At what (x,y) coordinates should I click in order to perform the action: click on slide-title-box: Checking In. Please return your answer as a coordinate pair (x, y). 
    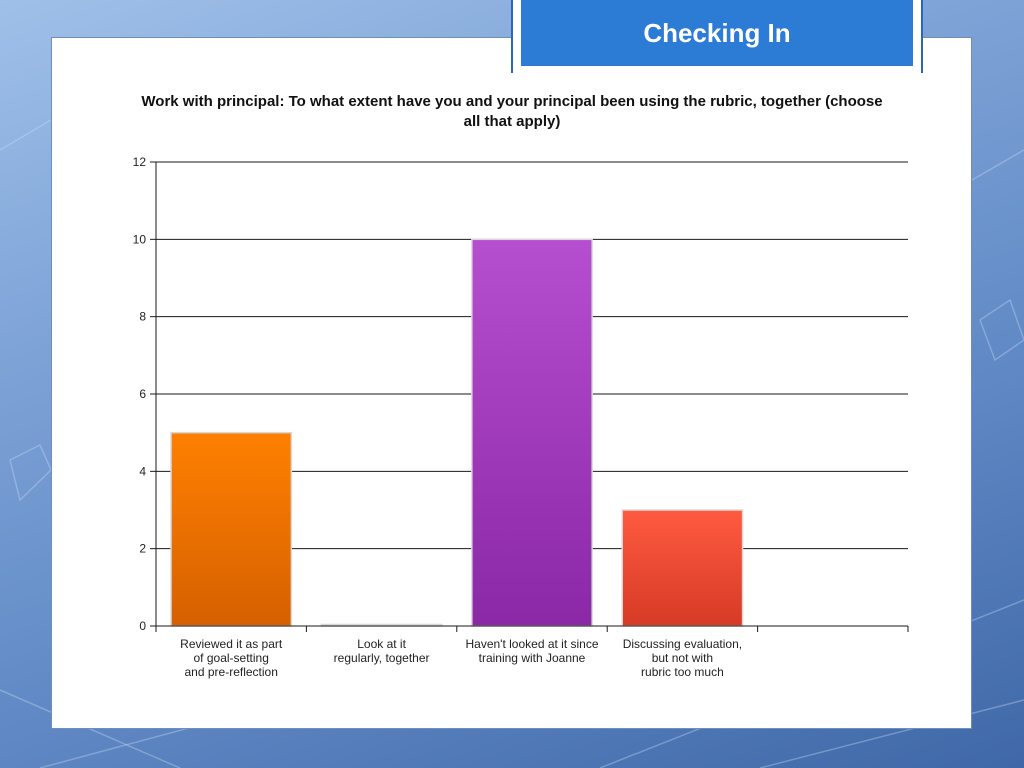
    Looking at the image, I should click on (717, 33).